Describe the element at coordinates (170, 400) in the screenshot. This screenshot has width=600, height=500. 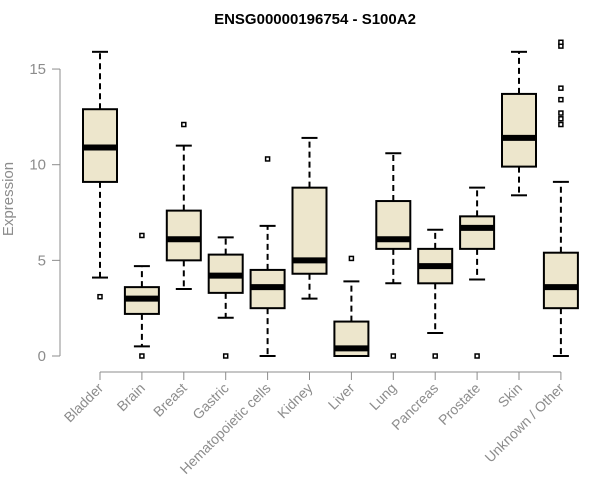
I see `x-tick-label: Breast` at that location.